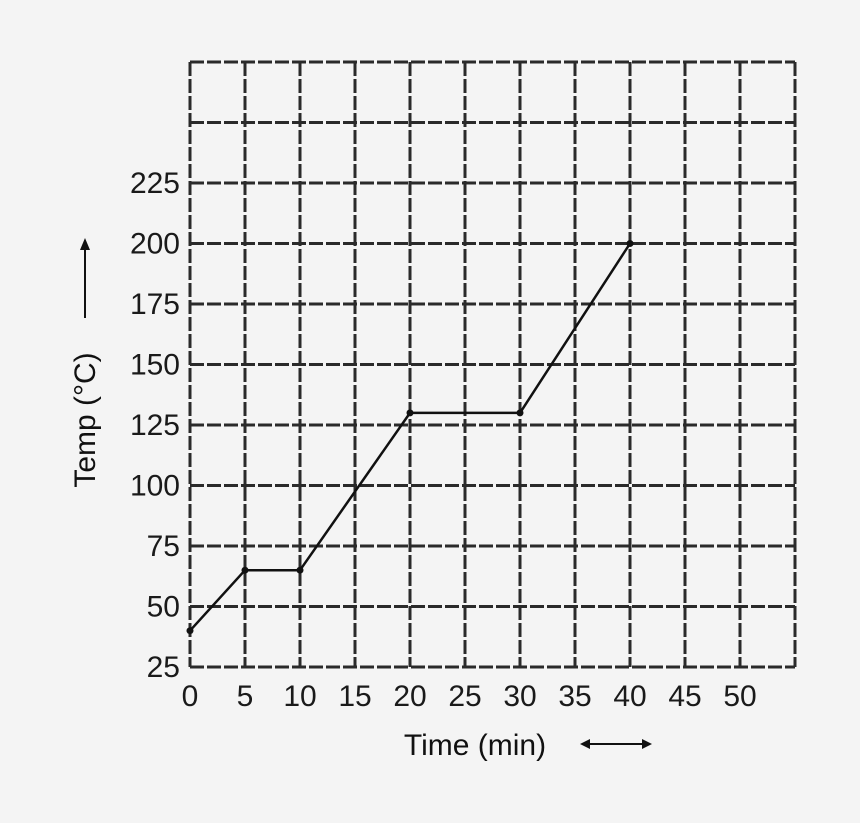  Describe the element at coordinates (585, 744) in the screenshot. I see `x-arrow-head-left` at that location.